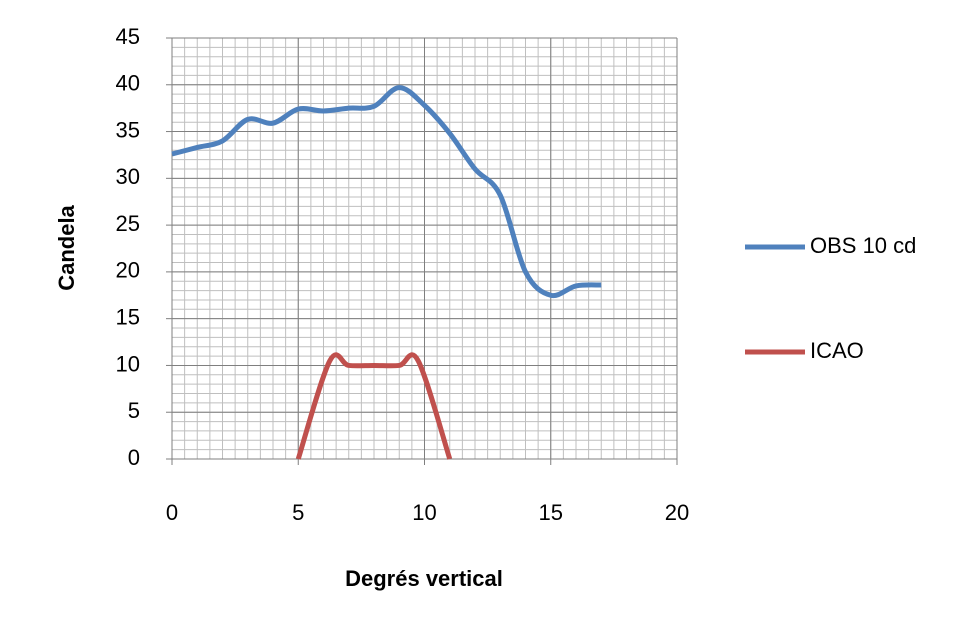 This screenshot has width=960, height=638. I want to click on y-tick-label: 35, so click(128, 129).